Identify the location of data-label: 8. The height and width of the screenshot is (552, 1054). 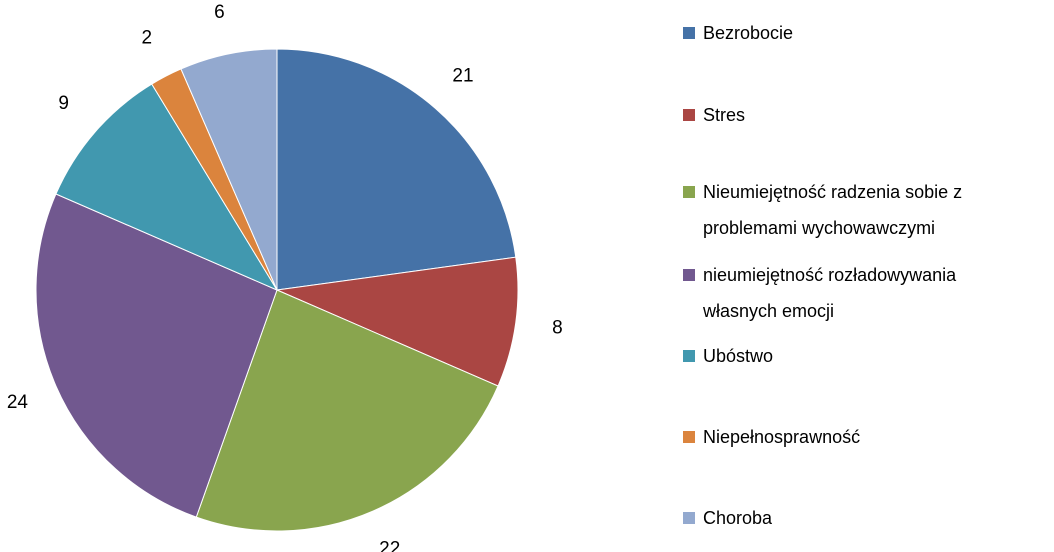
(557, 328).